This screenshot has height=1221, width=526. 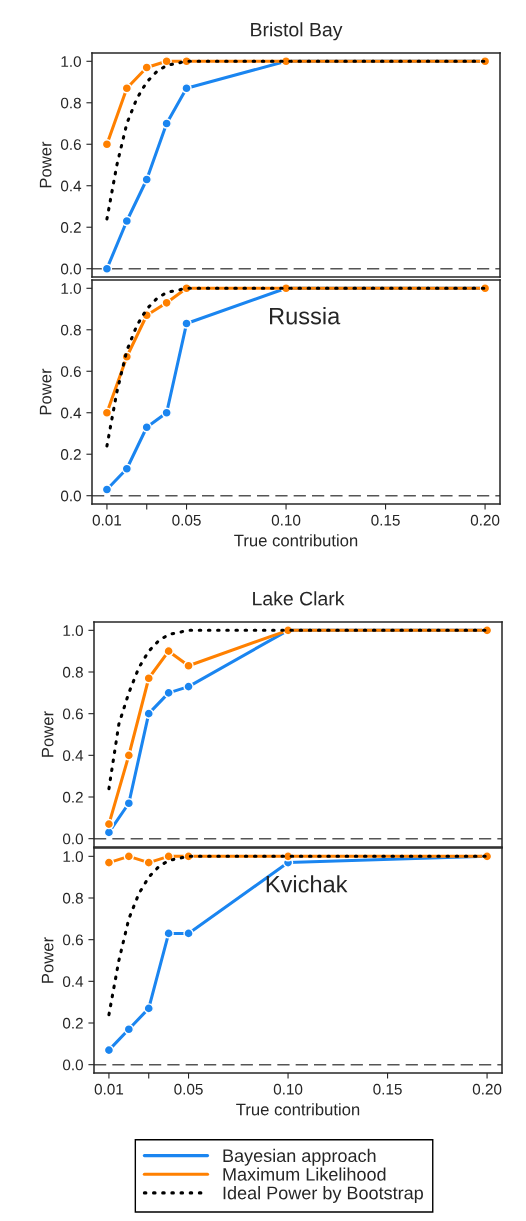 What do you see at coordinates (304, 1174) in the screenshot?
I see `legend-label: Maximum Likelihood` at bounding box center [304, 1174].